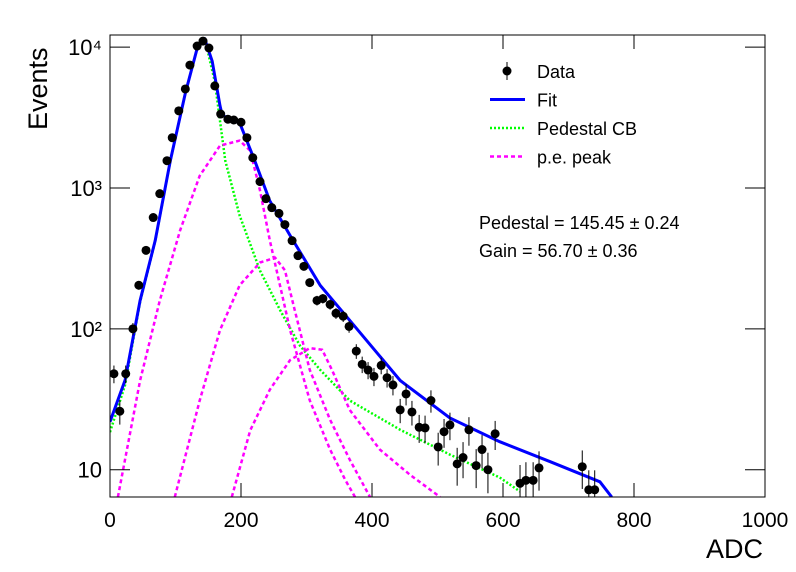 Image resolution: width=796 pixels, height=572 pixels. Describe the element at coordinates (574, 158) in the screenshot. I see `legend-label: p.e. peak` at that location.